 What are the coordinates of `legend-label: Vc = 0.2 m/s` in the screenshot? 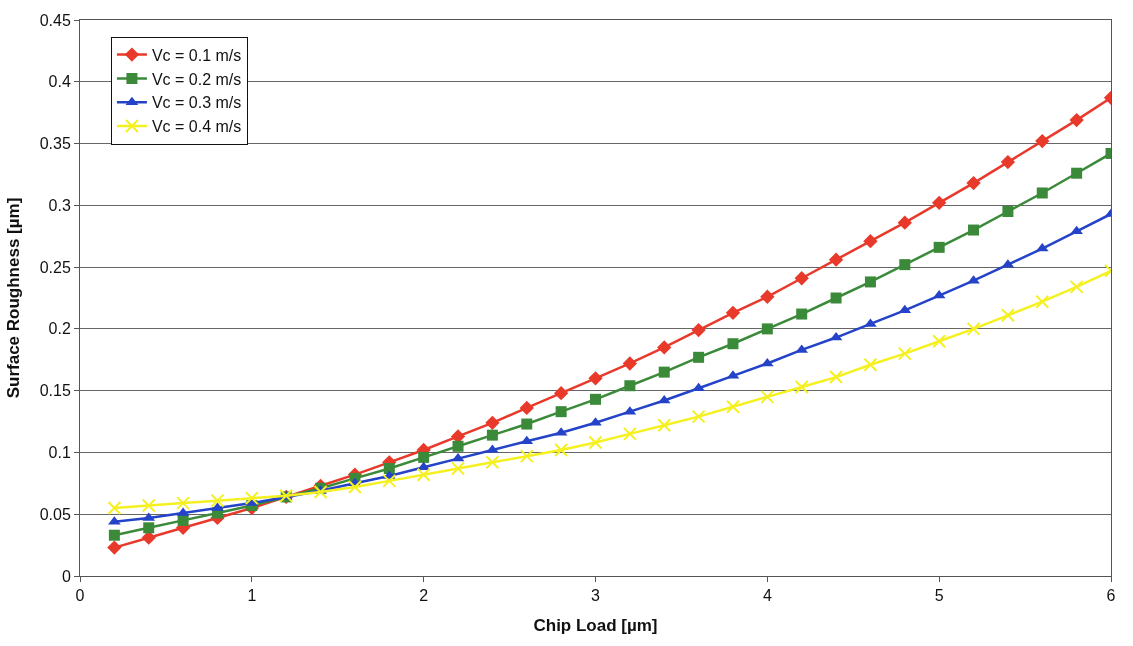 It's located at (196, 79).